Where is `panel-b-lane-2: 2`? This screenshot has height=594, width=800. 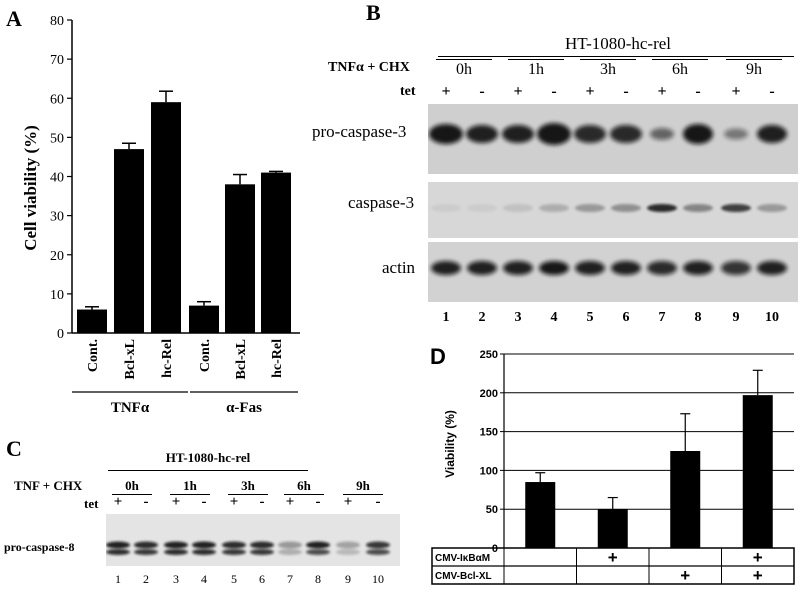 panel-b-lane-2: 2 is located at coordinates (482, 317).